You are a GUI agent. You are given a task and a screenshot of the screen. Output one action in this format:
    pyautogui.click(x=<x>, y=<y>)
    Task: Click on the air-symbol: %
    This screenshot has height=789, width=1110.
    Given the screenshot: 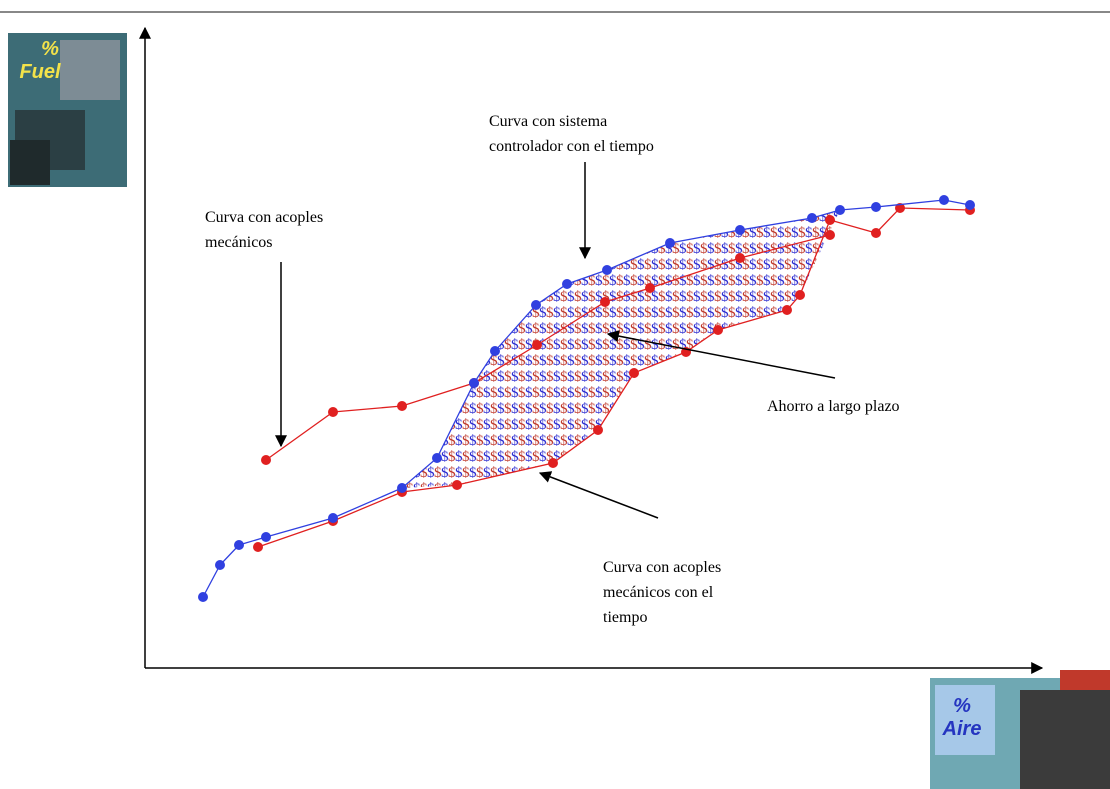 What is the action you would take?
    pyautogui.click(x=962, y=706)
    